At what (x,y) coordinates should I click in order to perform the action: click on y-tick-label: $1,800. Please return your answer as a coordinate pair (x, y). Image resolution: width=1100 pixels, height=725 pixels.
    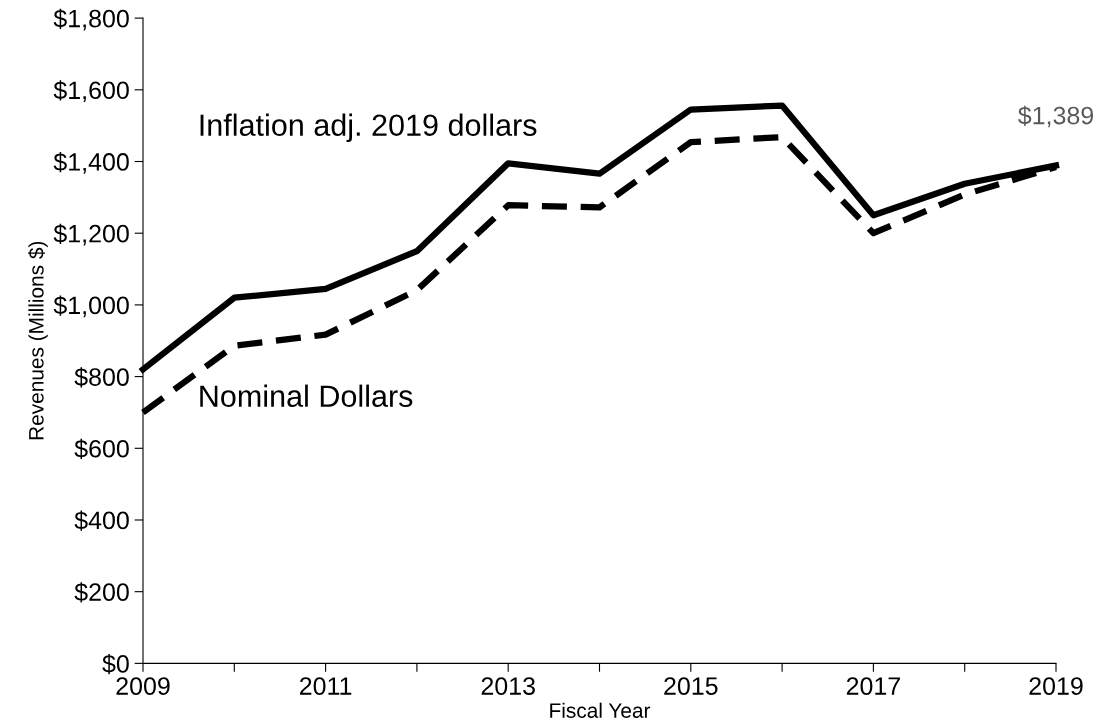
    Looking at the image, I should click on (91, 19).